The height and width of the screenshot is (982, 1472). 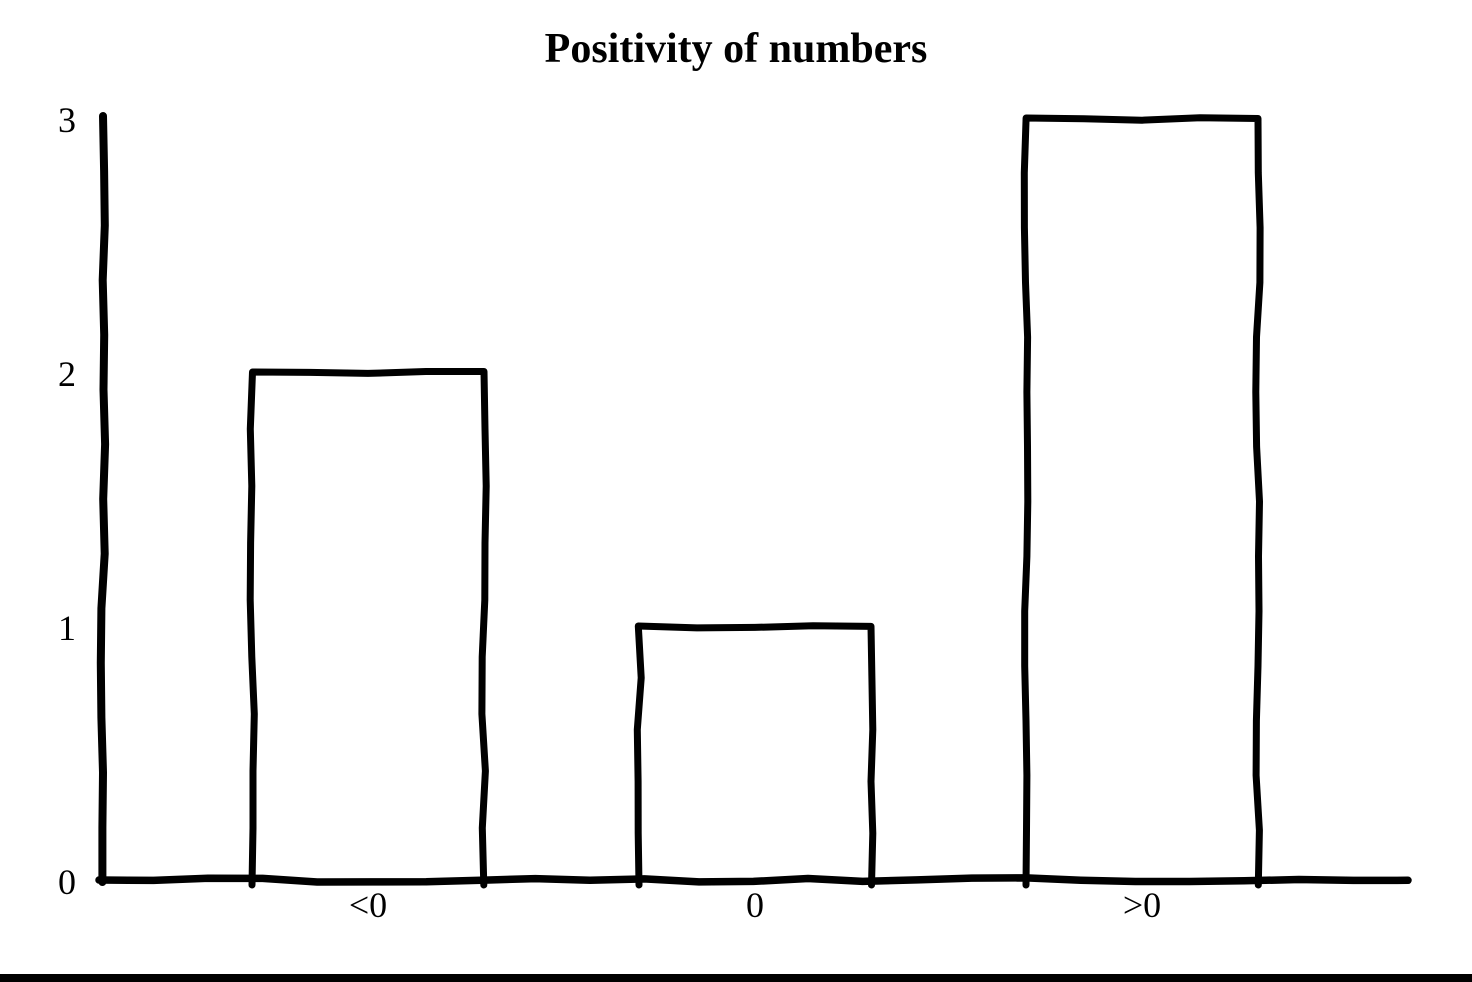 I want to click on x-category-label: 0, so click(x=755, y=905).